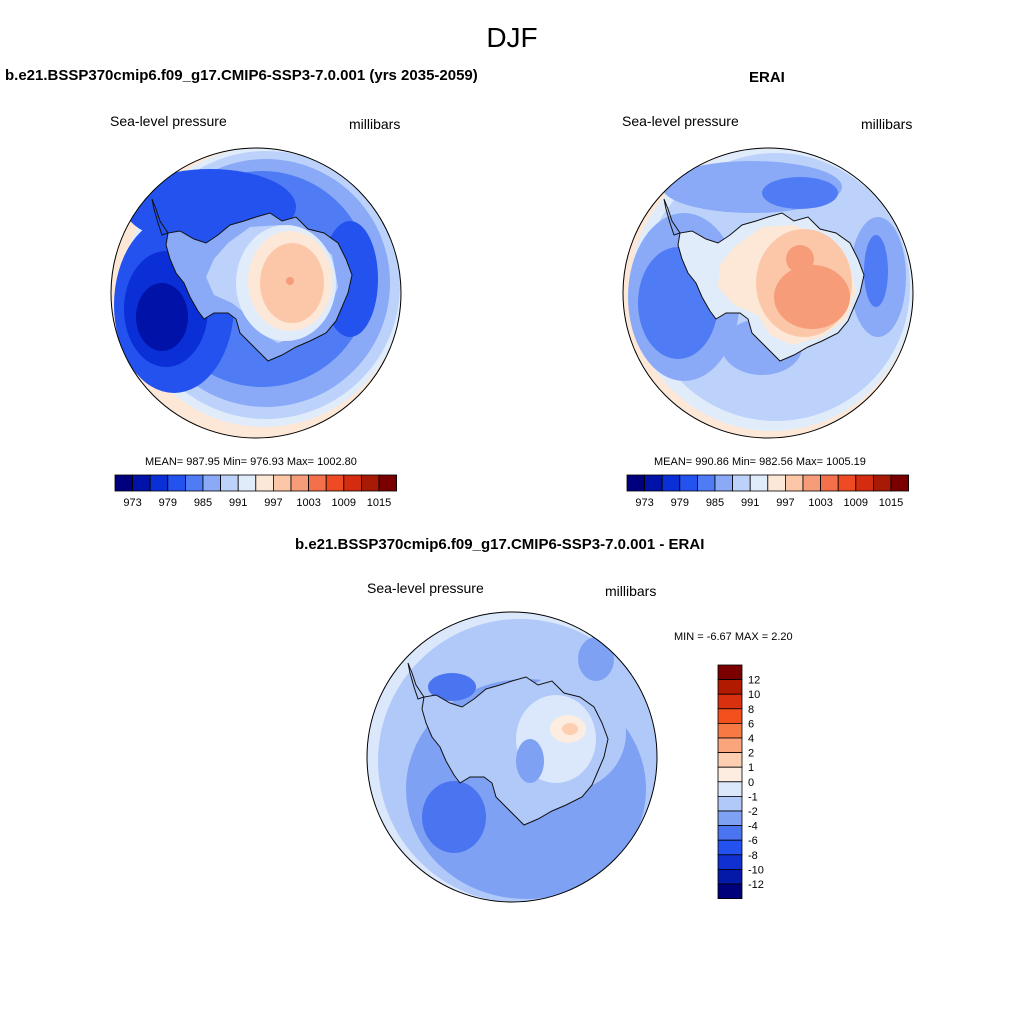 The width and height of the screenshot is (1024, 1024). What do you see at coordinates (856, 503) in the screenshot?
I see `panel2-colorbar-tick-label: 1009` at bounding box center [856, 503].